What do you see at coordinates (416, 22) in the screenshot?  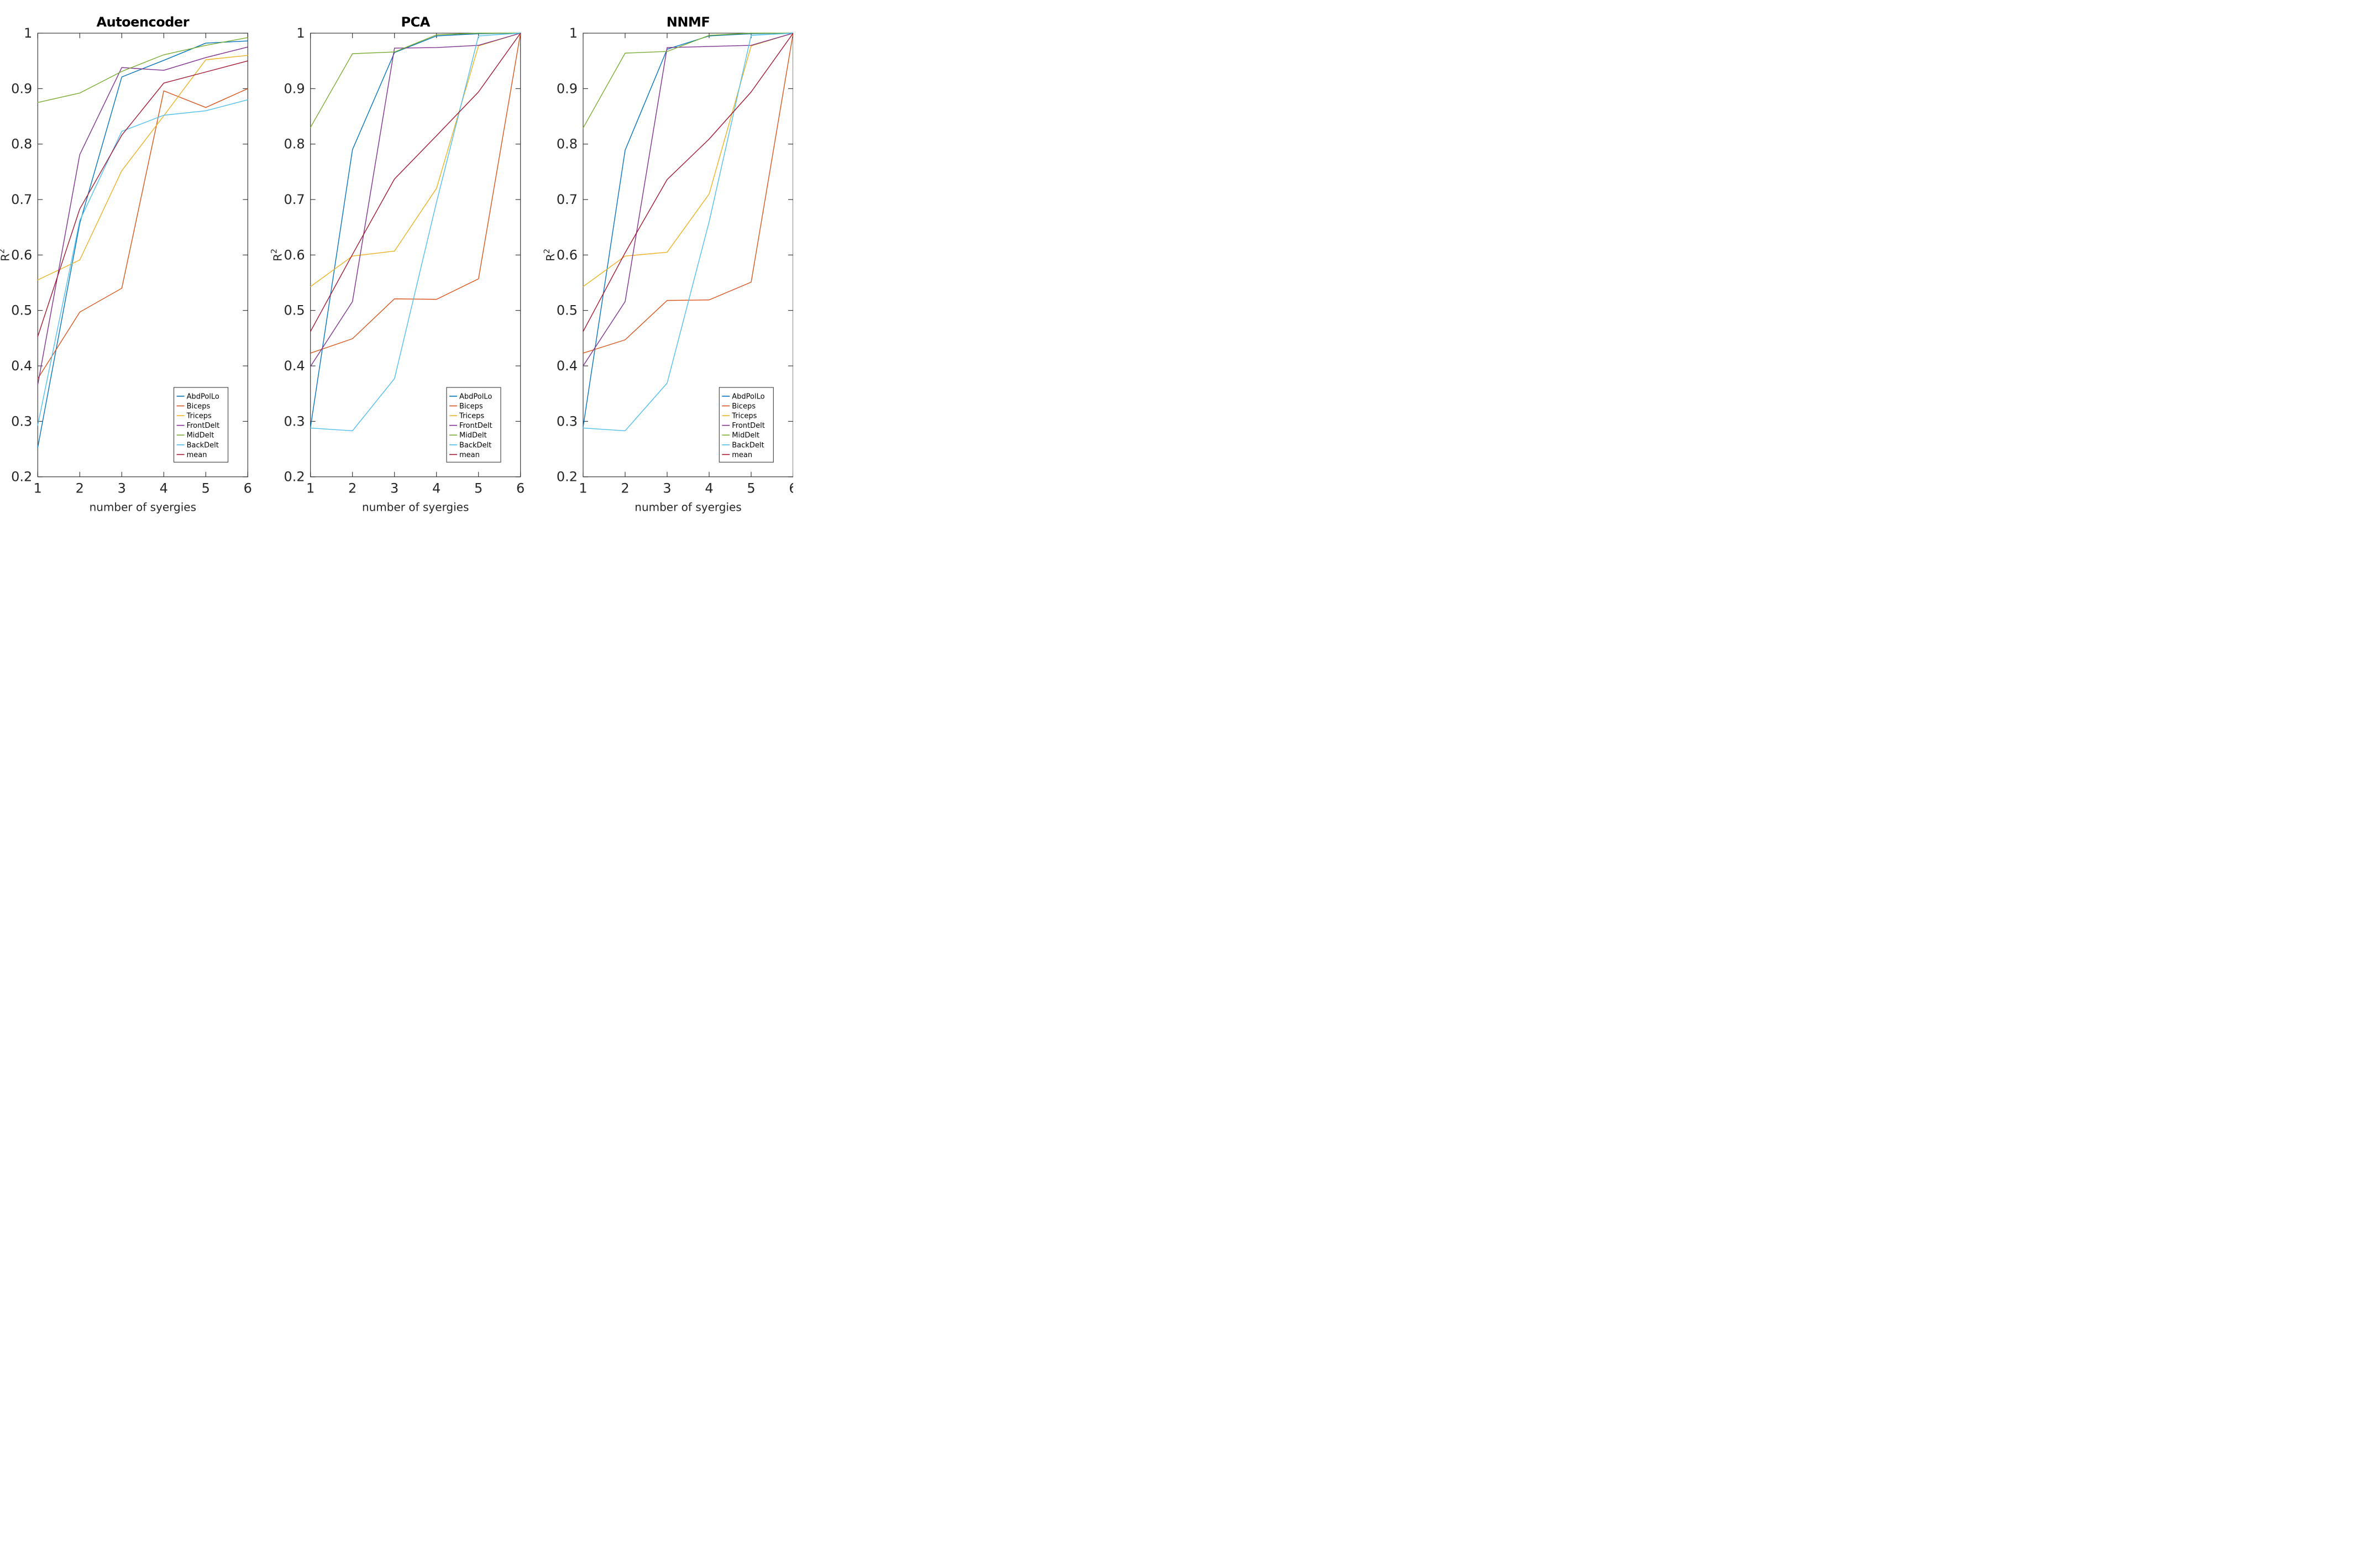 I see `subplot-title: PCA` at bounding box center [416, 22].